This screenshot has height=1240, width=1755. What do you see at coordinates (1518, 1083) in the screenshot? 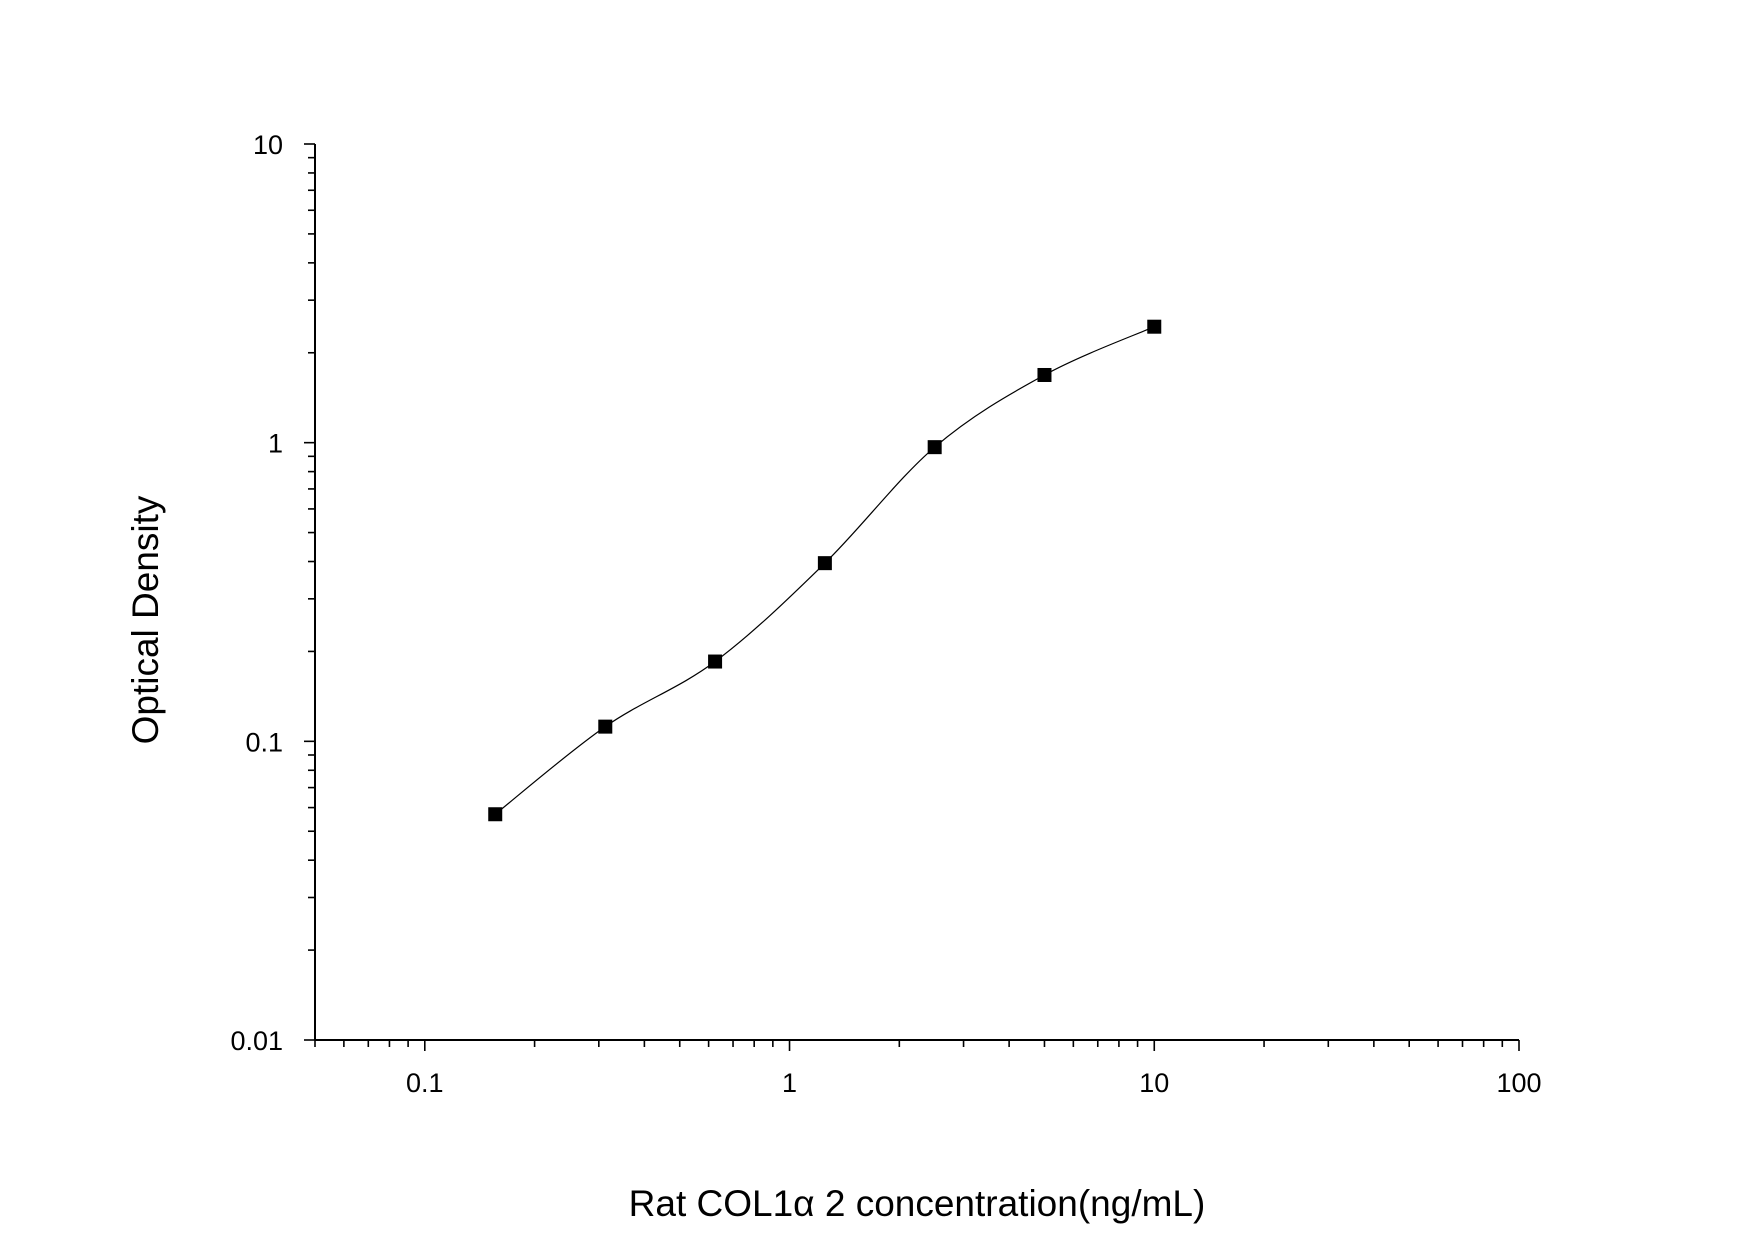
I see `x-tick-label: 100` at bounding box center [1518, 1083].